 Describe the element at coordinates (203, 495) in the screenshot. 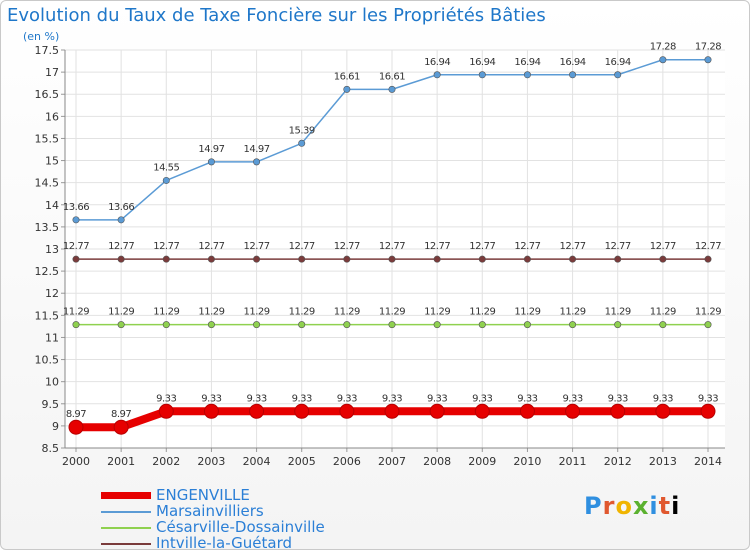

I see `legend-label: ENGENVILLE` at that location.